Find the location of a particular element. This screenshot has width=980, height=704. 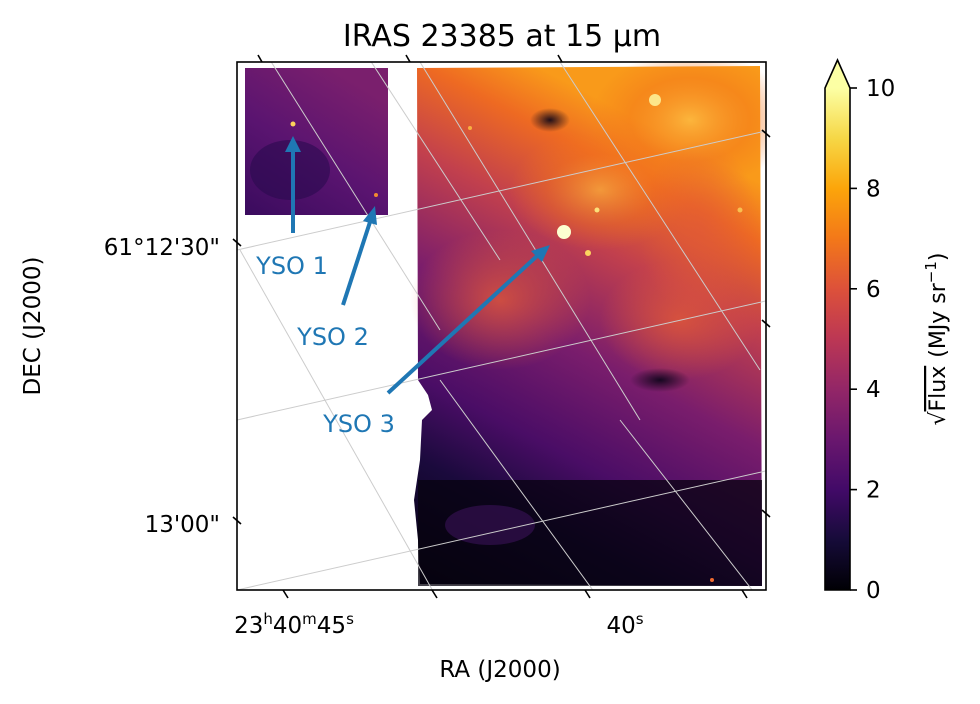

colorbar-tick-label: 8 is located at coordinates (873, 189).